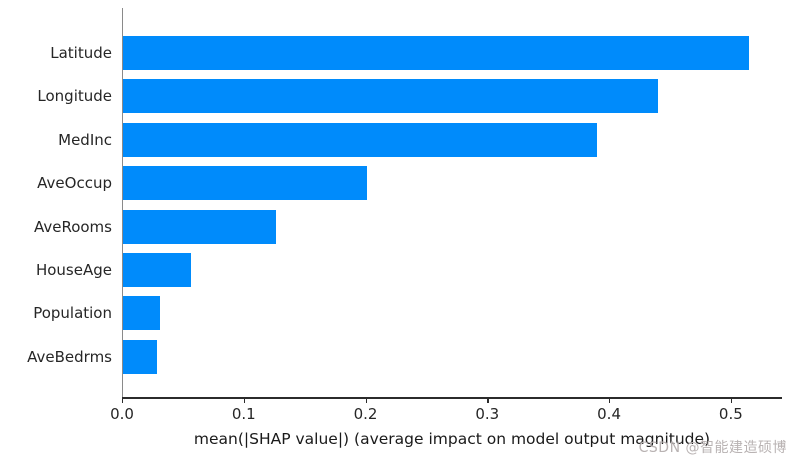 The image size is (790, 459). What do you see at coordinates (609, 414) in the screenshot?
I see `x-tick-label: 0.4` at bounding box center [609, 414].